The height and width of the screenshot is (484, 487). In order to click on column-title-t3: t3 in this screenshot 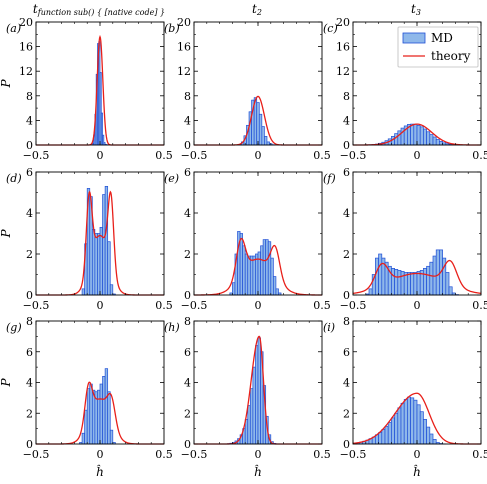, I will do `click(416, 9)`.